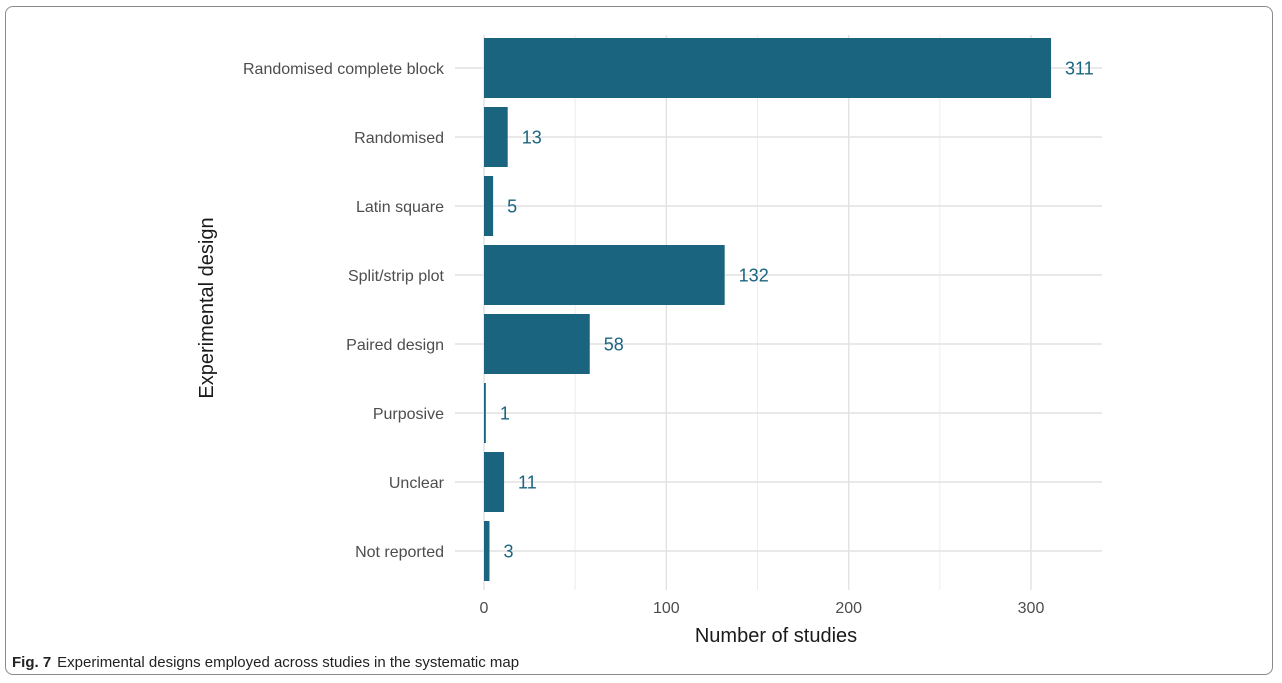 This screenshot has height=683, width=1282. What do you see at coordinates (417, 483) in the screenshot?
I see `category-label: Unclear` at bounding box center [417, 483].